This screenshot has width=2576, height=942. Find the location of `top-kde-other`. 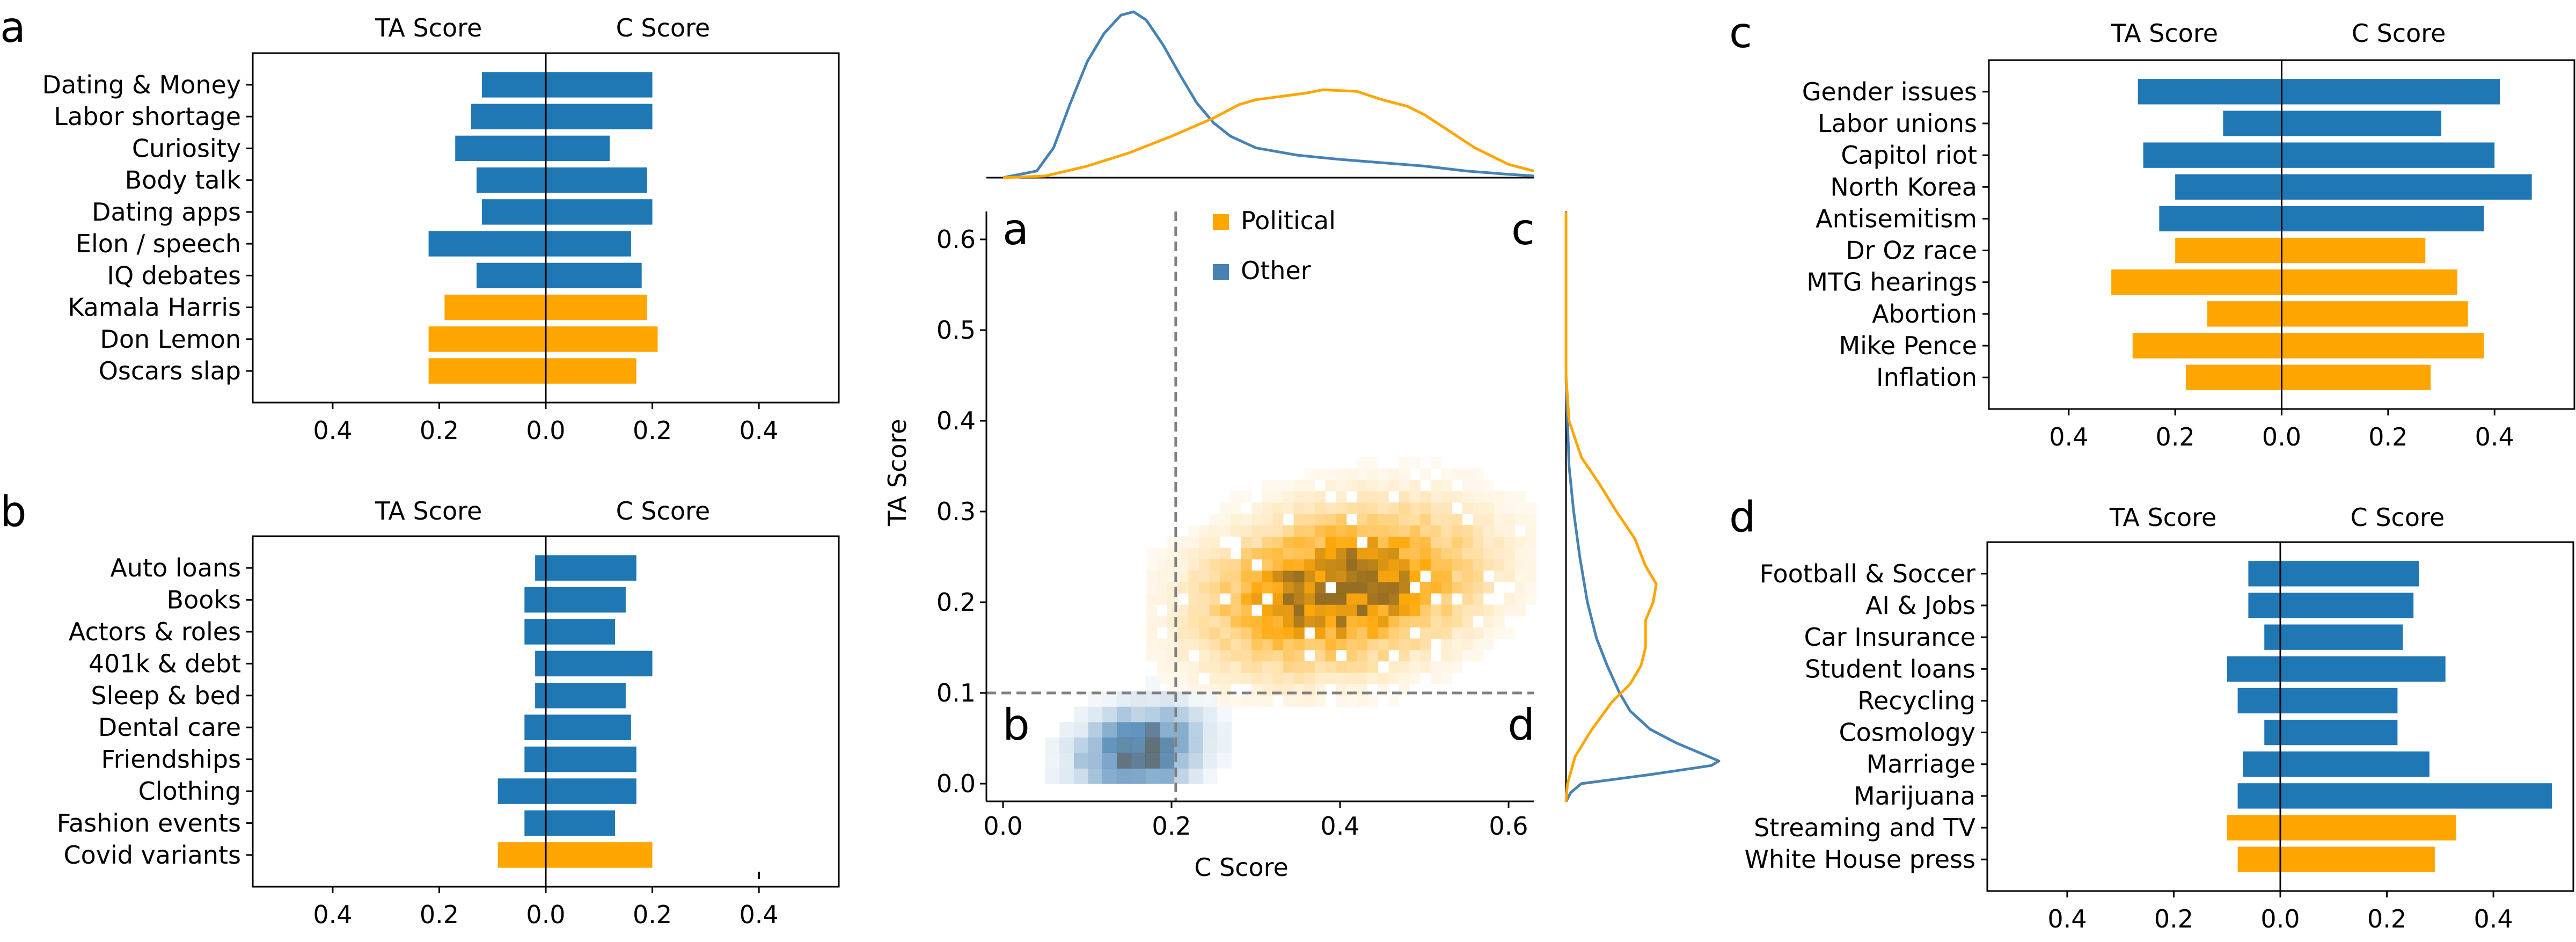

top-kde-other is located at coordinates (1268, 94).